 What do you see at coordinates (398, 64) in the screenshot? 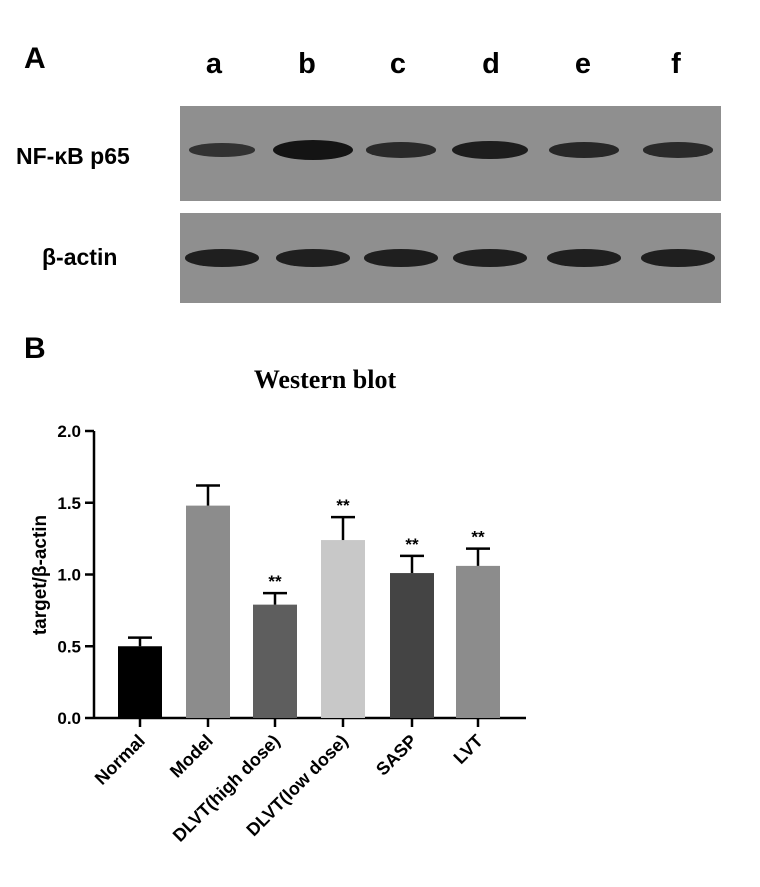
I see `lane-label: c` at bounding box center [398, 64].